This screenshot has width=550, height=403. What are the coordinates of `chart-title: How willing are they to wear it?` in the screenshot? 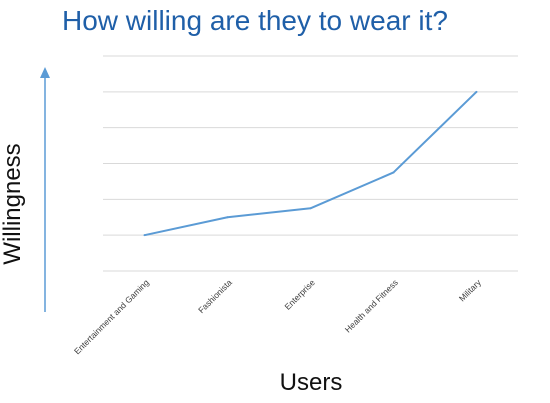 It's located at (255, 20).